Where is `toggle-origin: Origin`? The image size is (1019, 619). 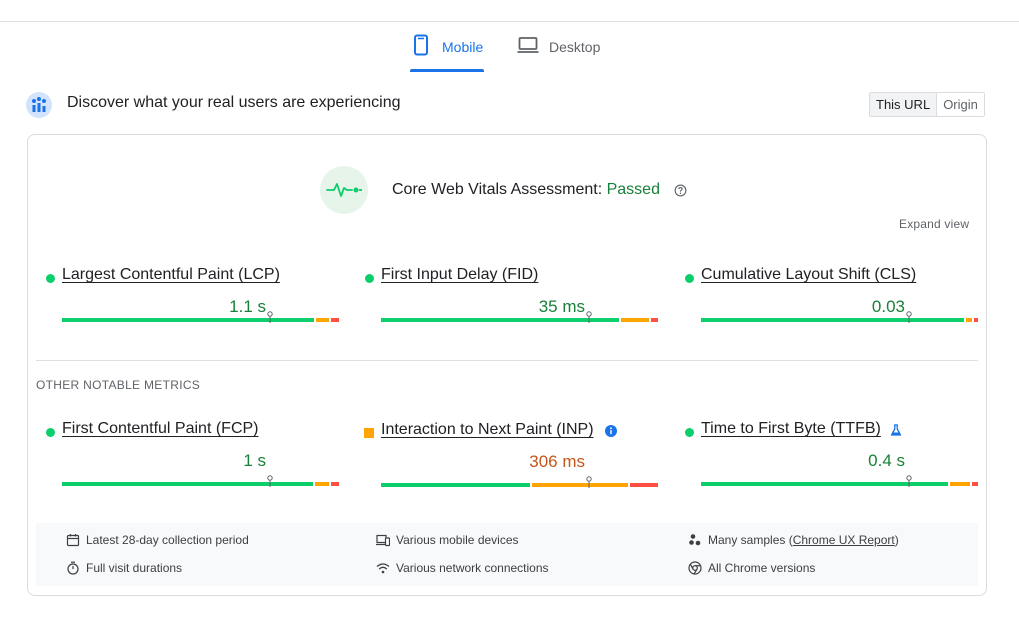 toggle-origin: Origin is located at coordinates (960, 104).